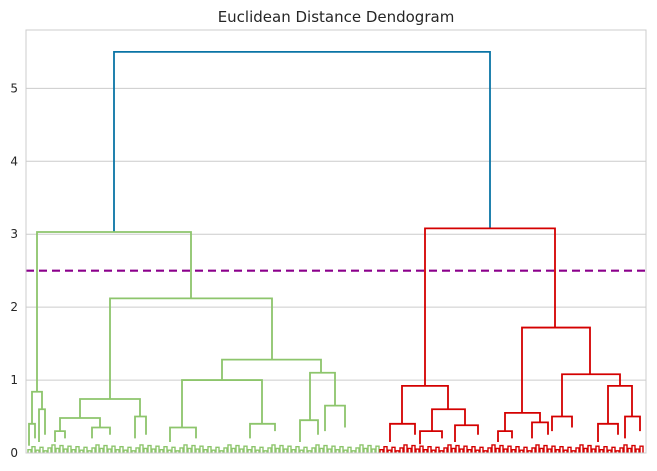  Describe the element at coordinates (490, 306) in the screenshot. I see `cluster-merge-link` at that location.